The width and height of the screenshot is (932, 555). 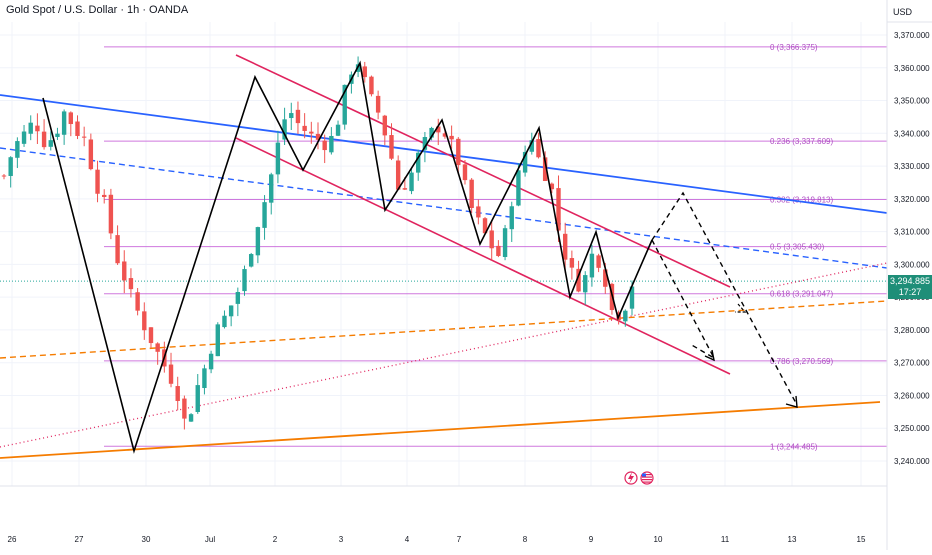 What do you see at coordinates (794, 446) in the screenshot?
I see `fib-level-label: 1 (3,244.485)` at bounding box center [794, 446].